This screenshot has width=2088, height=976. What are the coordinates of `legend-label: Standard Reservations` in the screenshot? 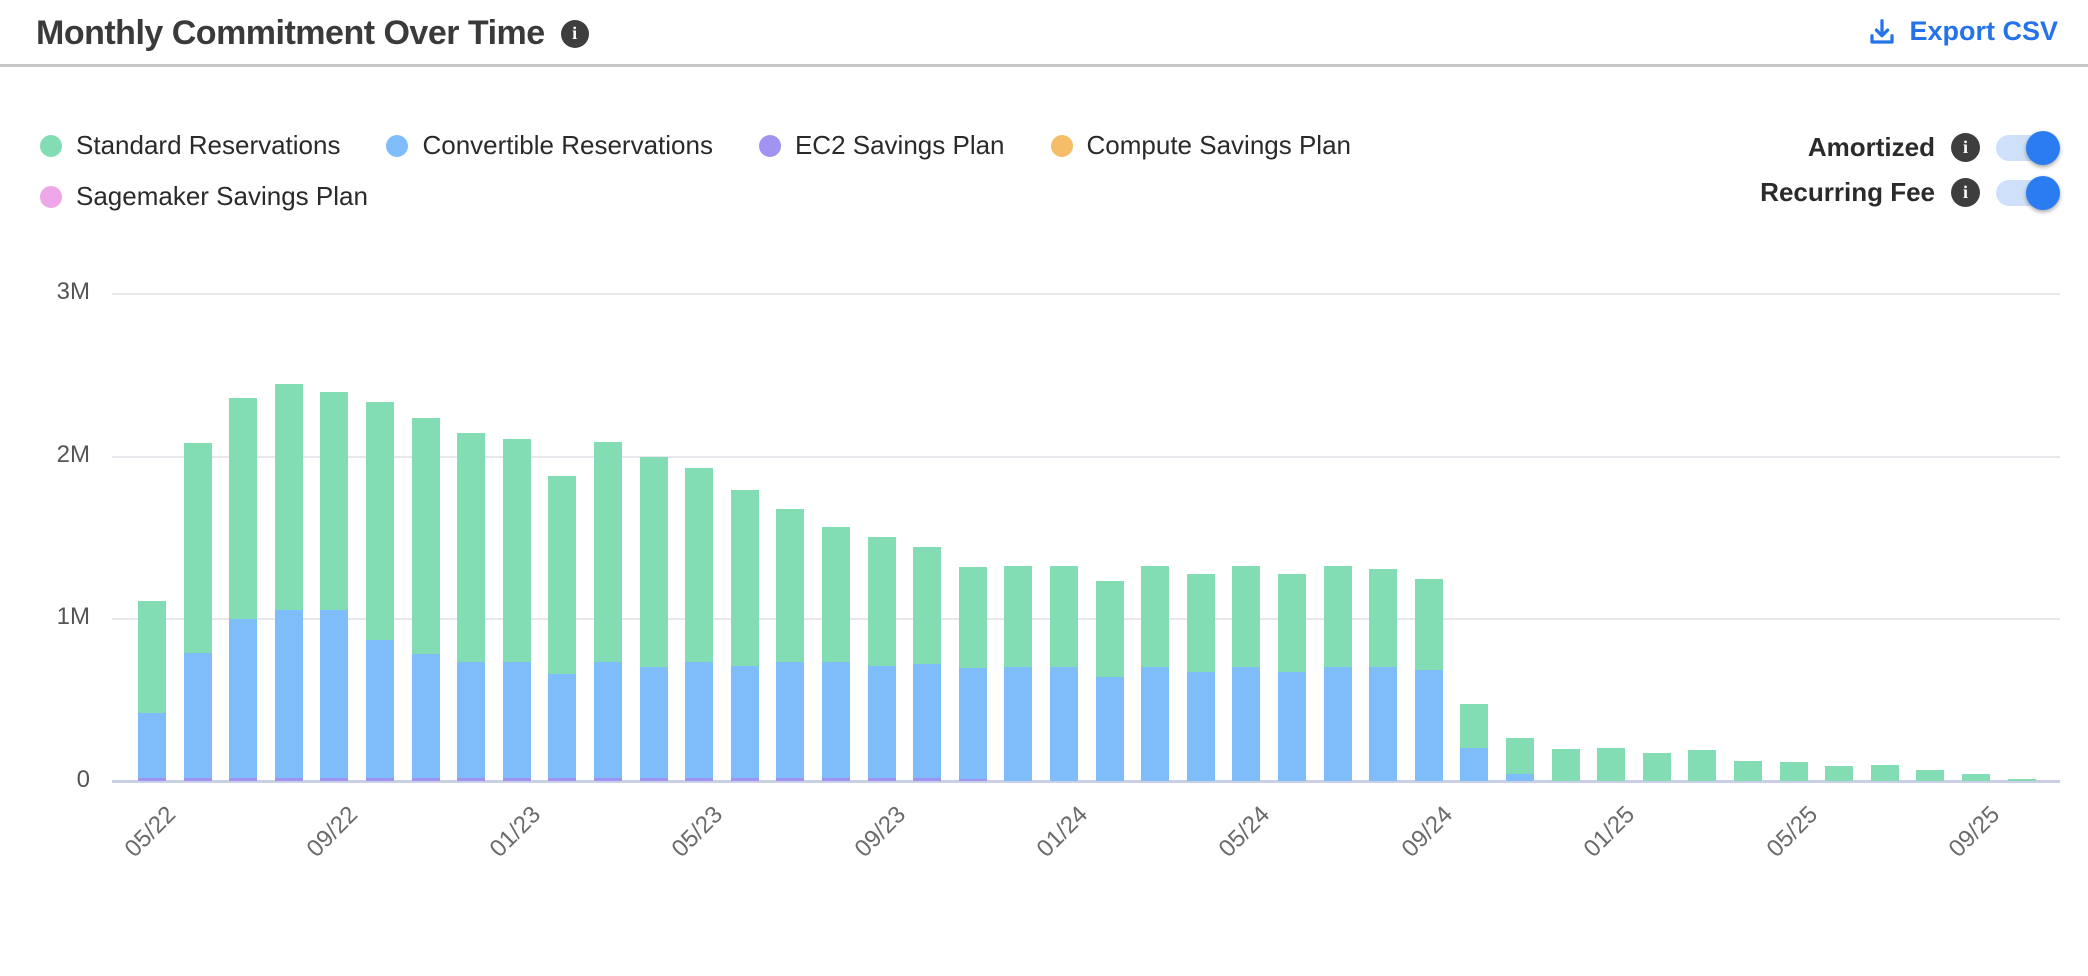 It's located at (208, 145).